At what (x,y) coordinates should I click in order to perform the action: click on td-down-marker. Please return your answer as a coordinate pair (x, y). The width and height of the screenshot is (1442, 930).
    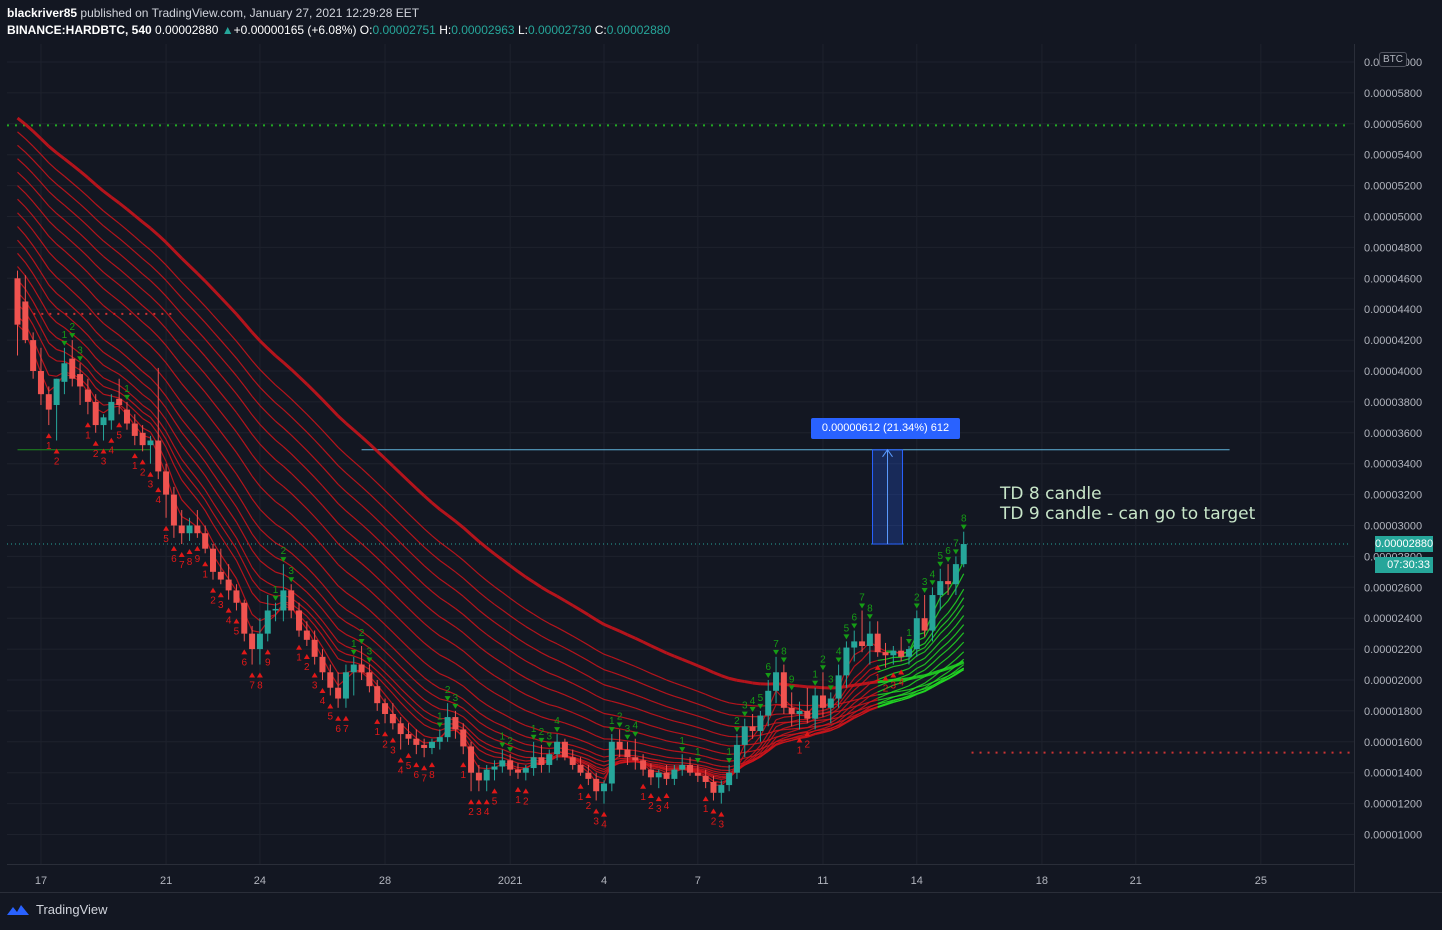
    Looking at the image, I should click on (486, 802).